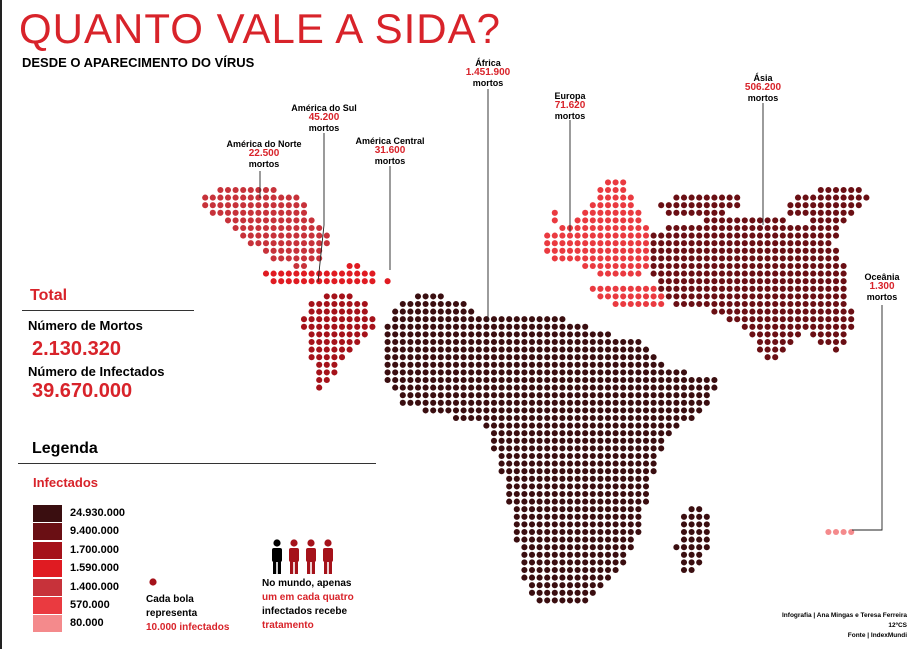 This screenshot has width=919, height=649. I want to click on africa-unit: mortos, so click(488, 83).